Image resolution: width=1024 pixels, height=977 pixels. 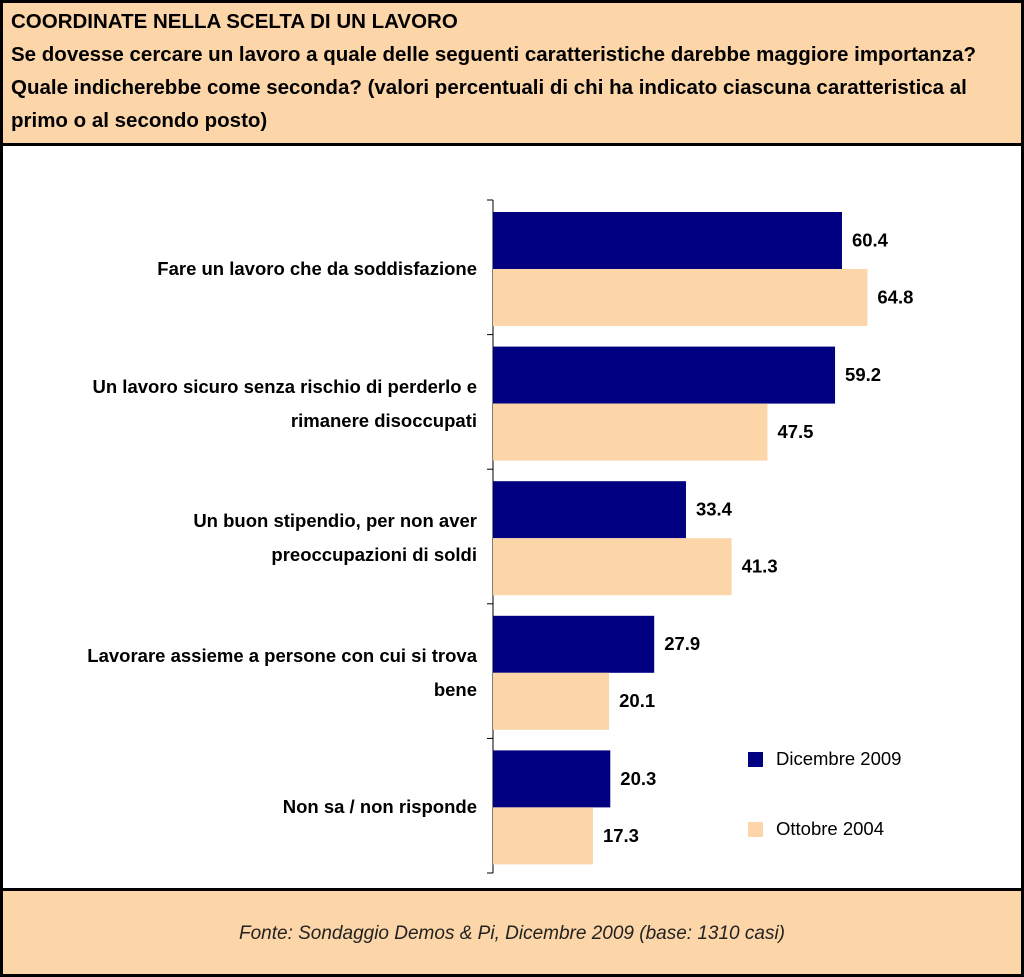 I want to click on value-label: 59.2, so click(x=863, y=374).